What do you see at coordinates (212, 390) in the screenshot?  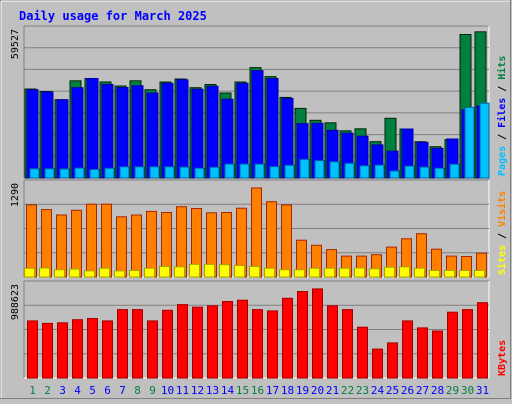 I see `x-tick-label-day-13: 13` at bounding box center [212, 390].